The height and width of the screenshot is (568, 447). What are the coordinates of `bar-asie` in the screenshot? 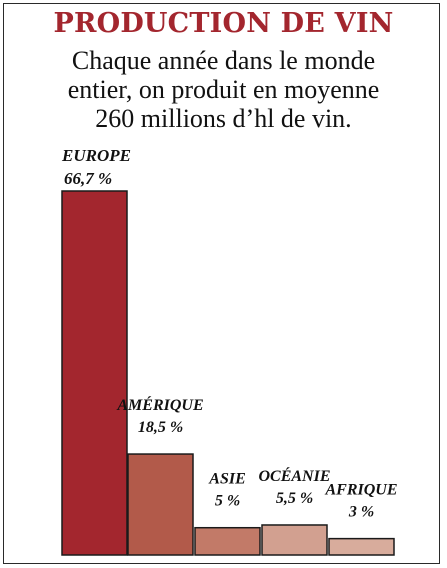 It's located at (227, 541).